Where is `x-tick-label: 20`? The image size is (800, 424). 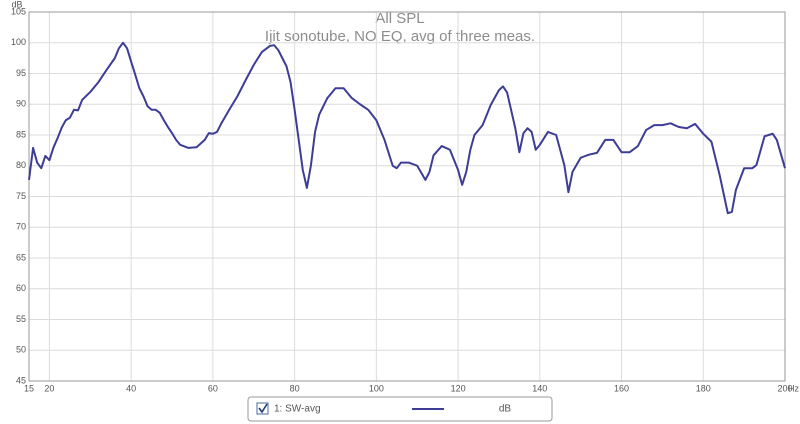 x-tick-label: 20 is located at coordinates (49, 388).